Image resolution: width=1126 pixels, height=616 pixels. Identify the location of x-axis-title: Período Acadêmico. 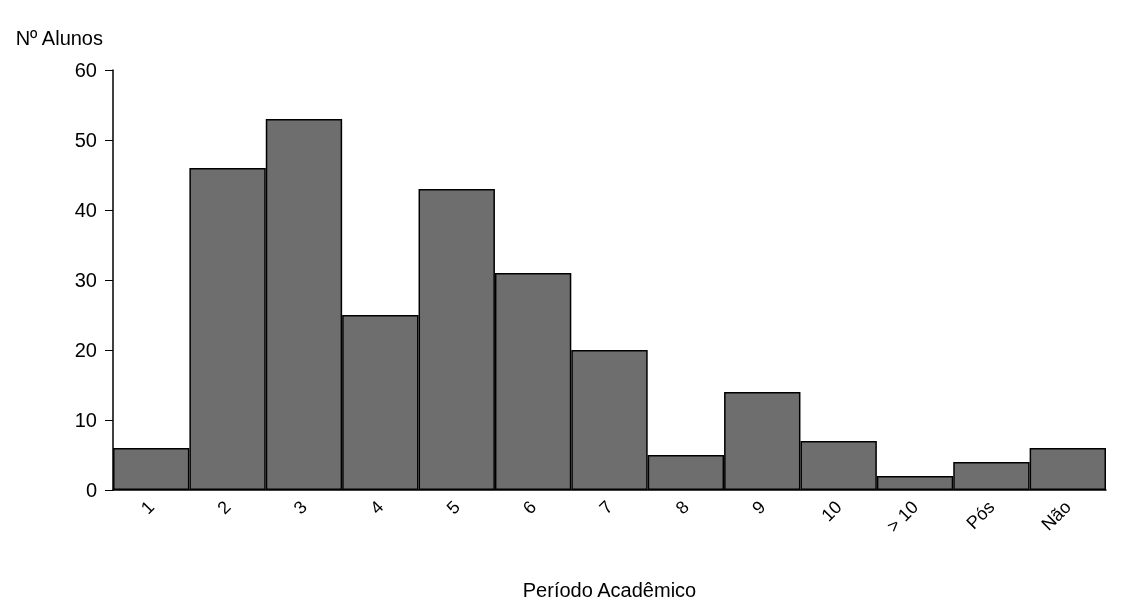
(609, 590).